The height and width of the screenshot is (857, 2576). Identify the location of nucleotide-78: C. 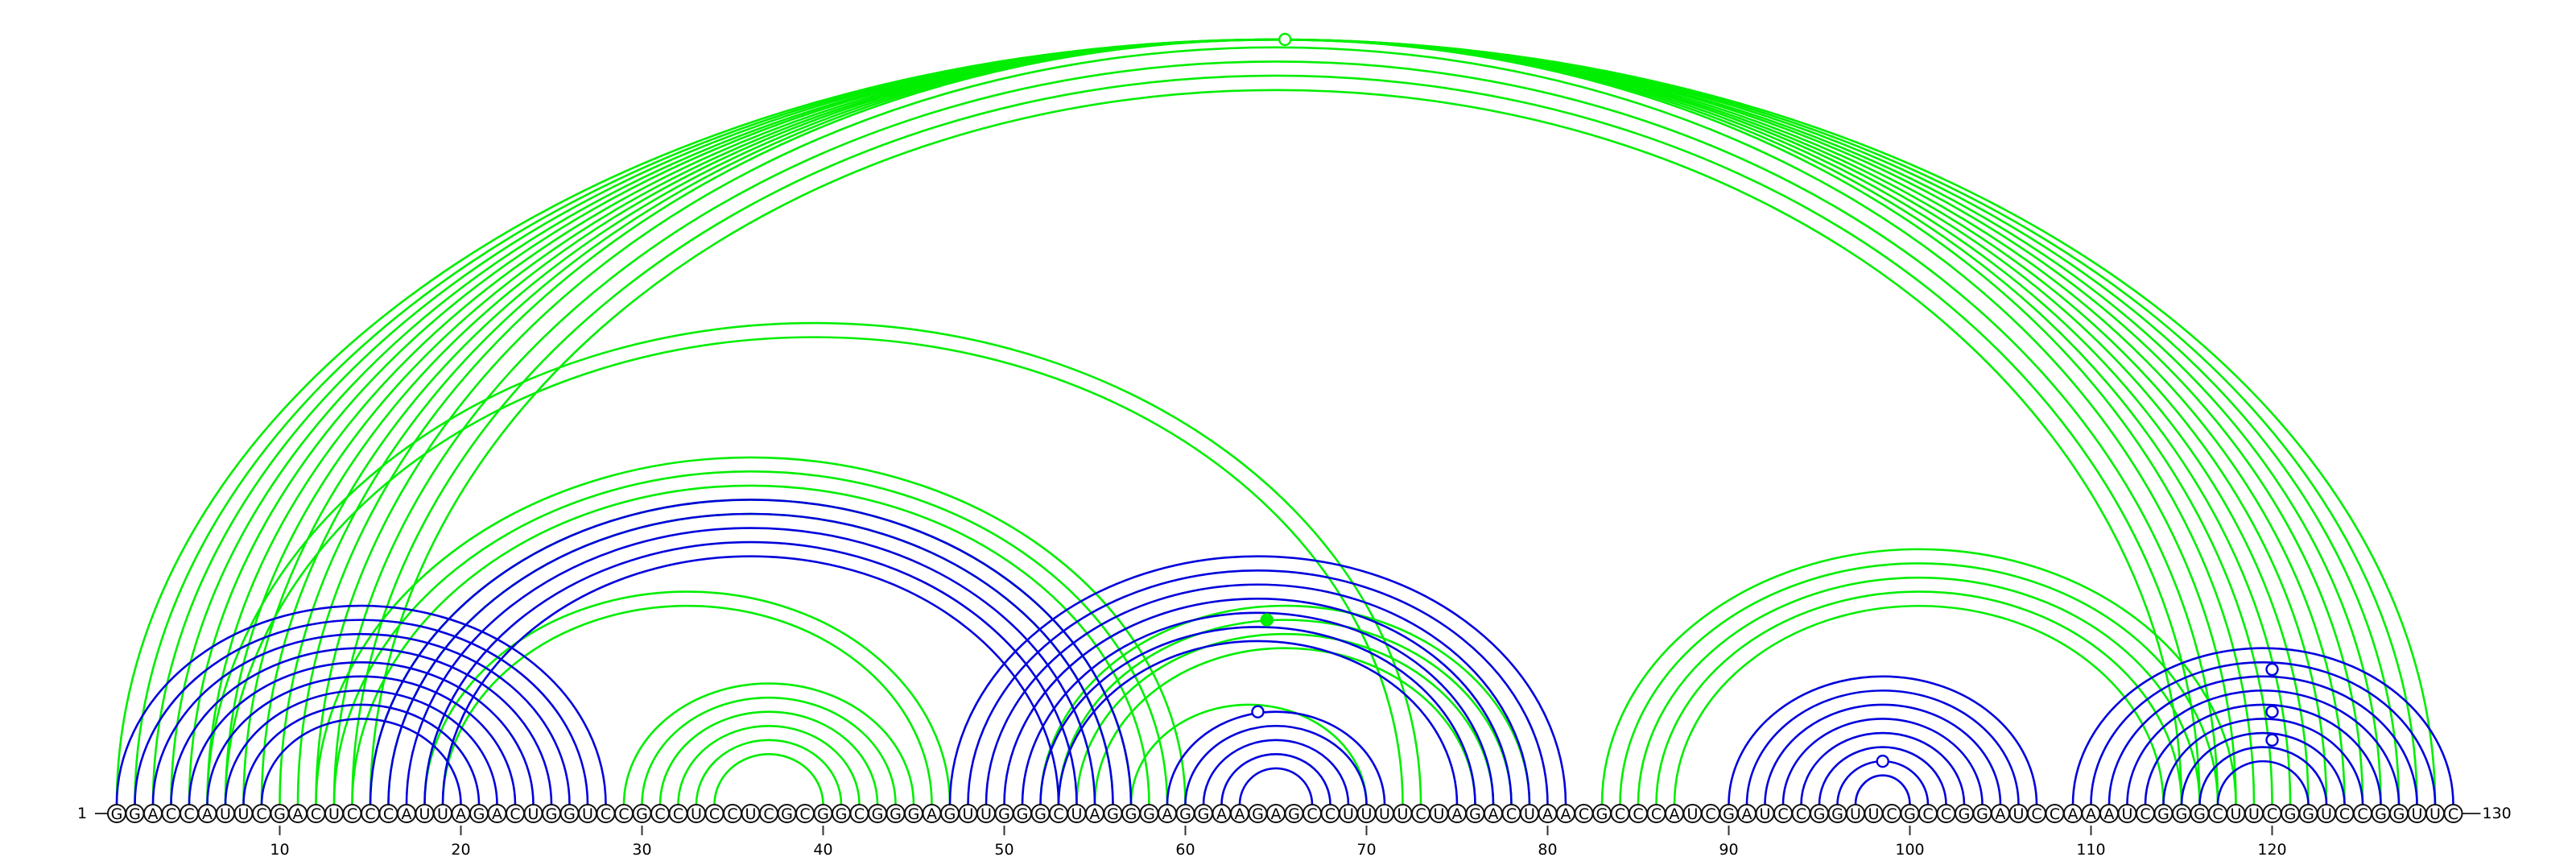
(1511, 813).